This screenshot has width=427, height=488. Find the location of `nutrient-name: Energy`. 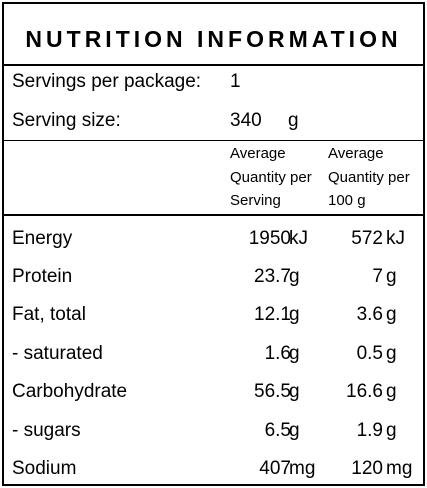

nutrient-name: Energy is located at coordinates (42, 238).